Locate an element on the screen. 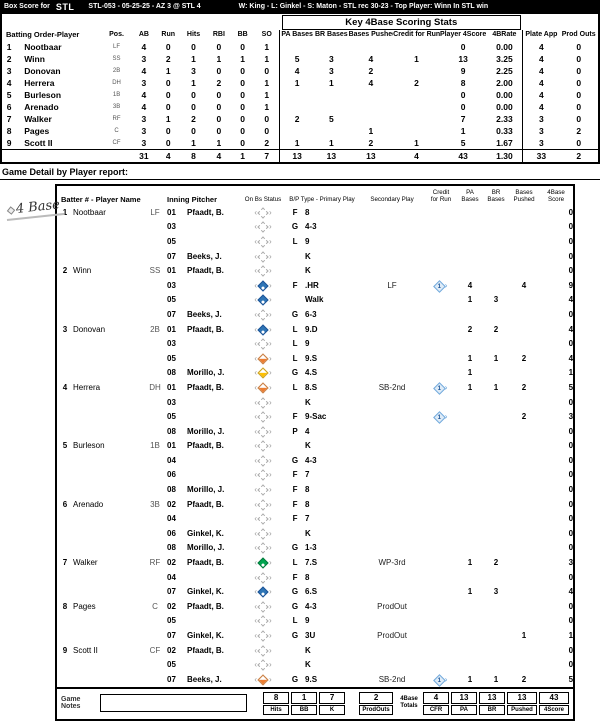  ab: 4 is located at coordinates (144, 71).